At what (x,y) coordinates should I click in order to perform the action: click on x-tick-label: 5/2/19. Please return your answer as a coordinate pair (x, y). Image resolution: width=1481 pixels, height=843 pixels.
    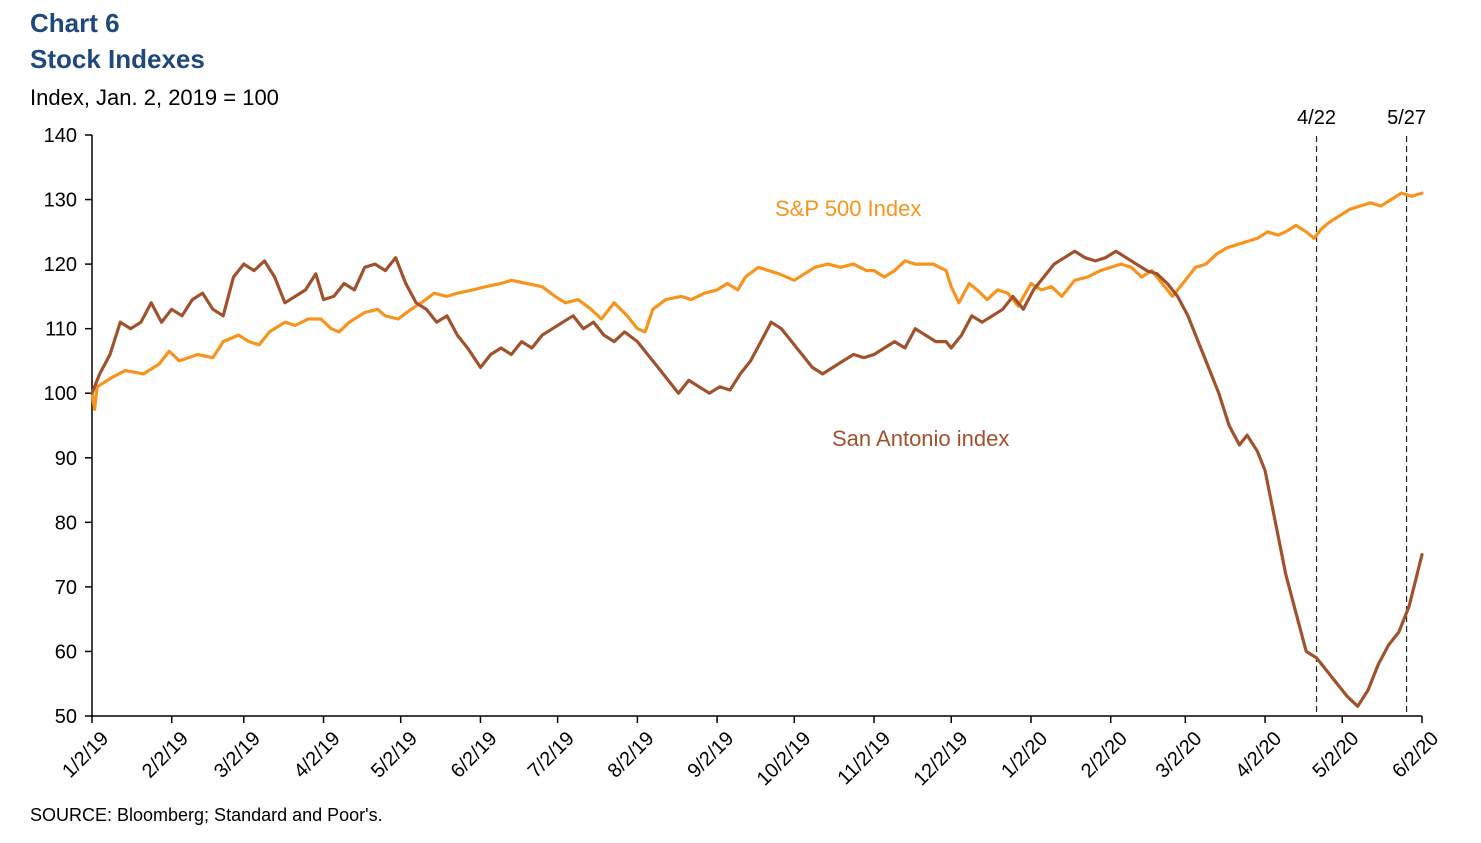
    Looking at the image, I should click on (394, 755).